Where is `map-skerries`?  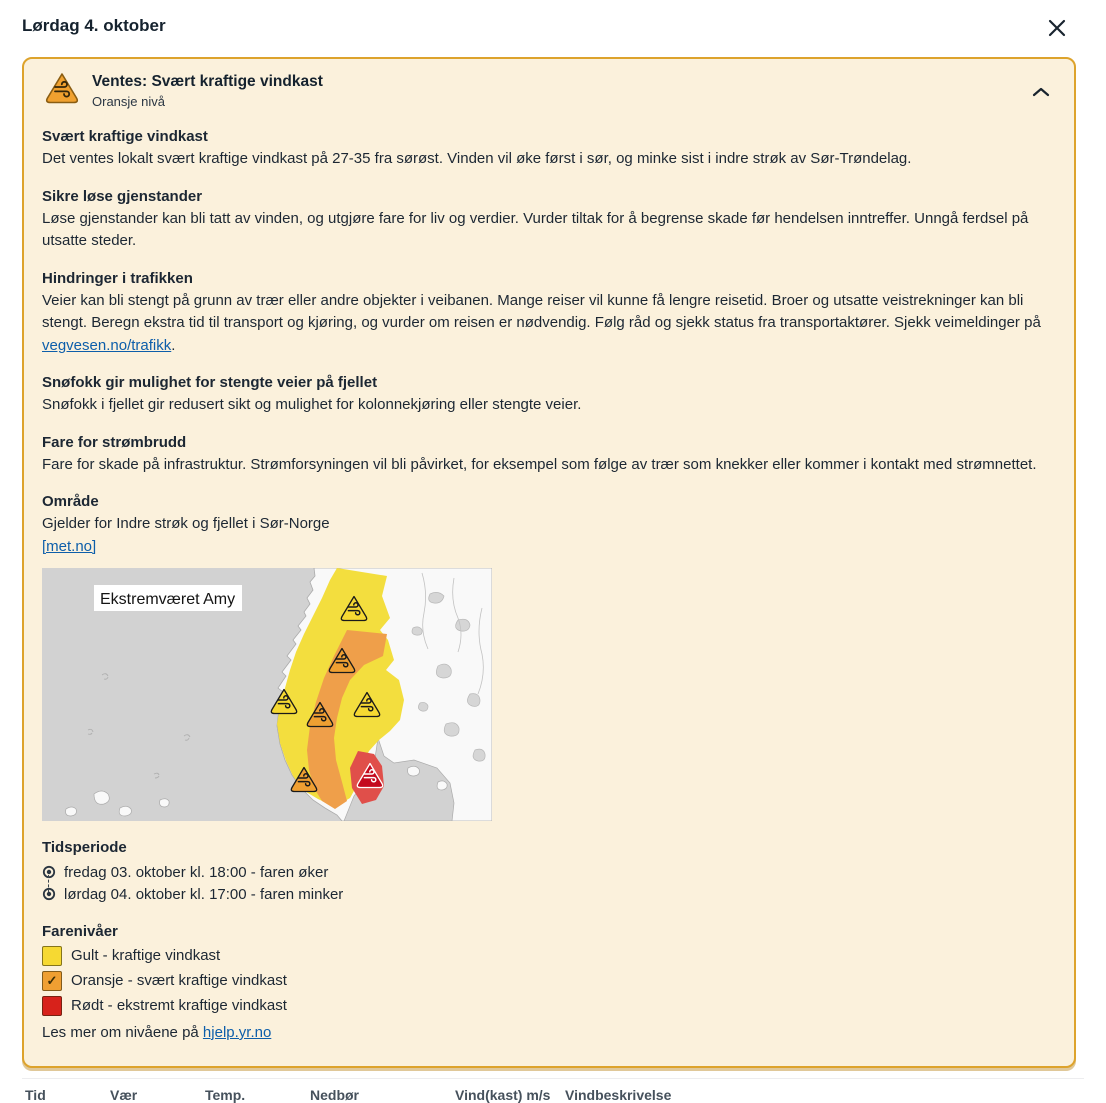
map-skerries is located at coordinates (139, 726).